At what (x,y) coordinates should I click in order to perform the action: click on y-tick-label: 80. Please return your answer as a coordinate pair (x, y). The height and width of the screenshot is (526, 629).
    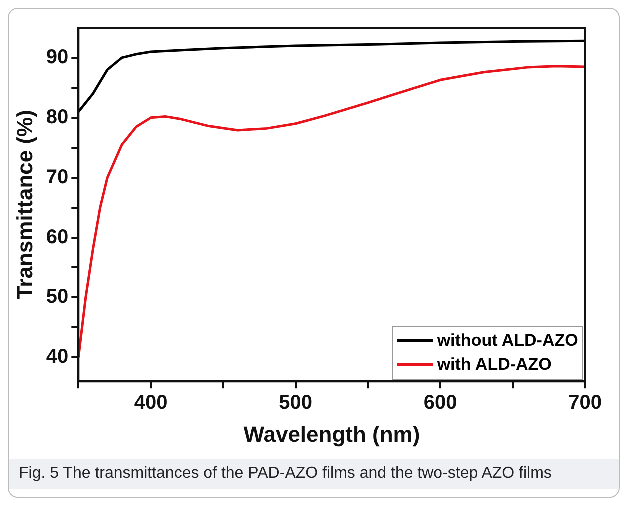
    Looking at the image, I should click on (57, 117).